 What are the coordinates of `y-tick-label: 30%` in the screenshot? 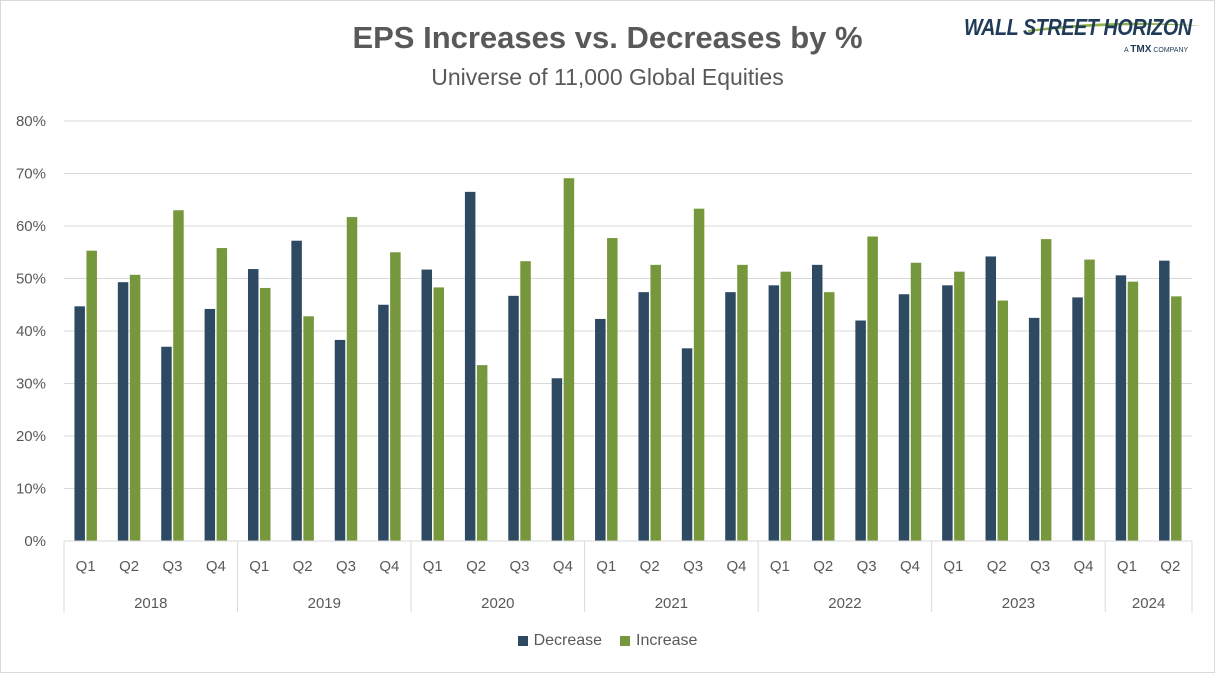 It's located at (31, 384).